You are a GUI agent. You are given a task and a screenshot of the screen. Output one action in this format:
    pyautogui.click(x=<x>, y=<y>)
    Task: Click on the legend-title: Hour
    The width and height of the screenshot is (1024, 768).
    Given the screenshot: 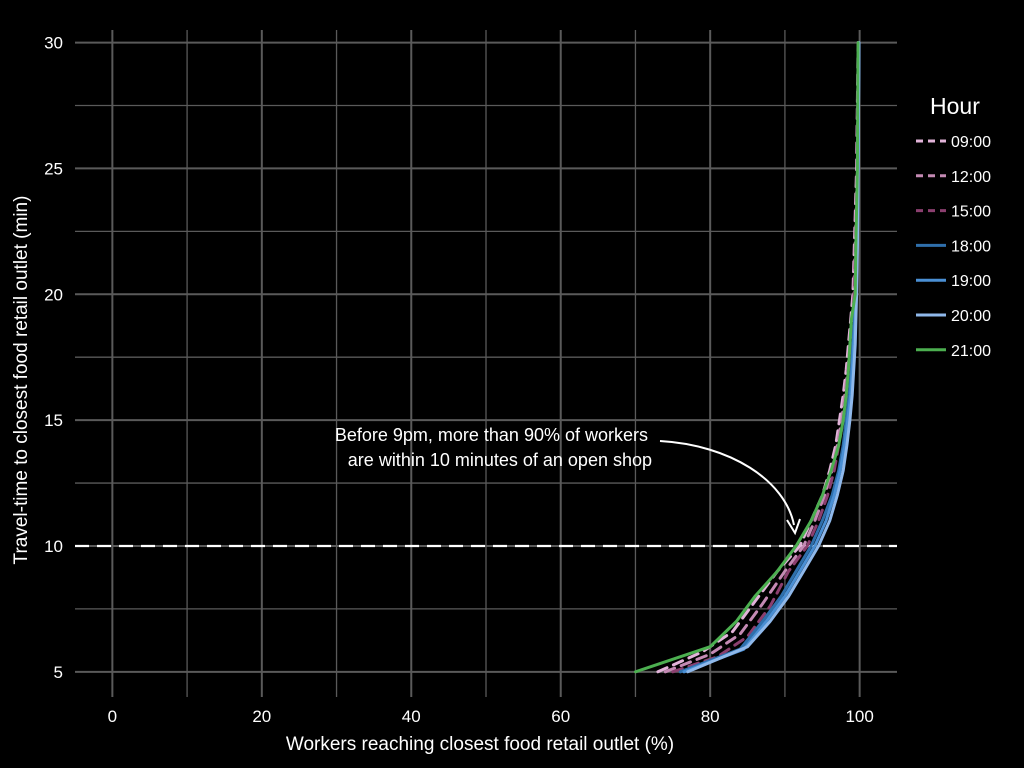 What is the action you would take?
    pyautogui.click(x=955, y=106)
    